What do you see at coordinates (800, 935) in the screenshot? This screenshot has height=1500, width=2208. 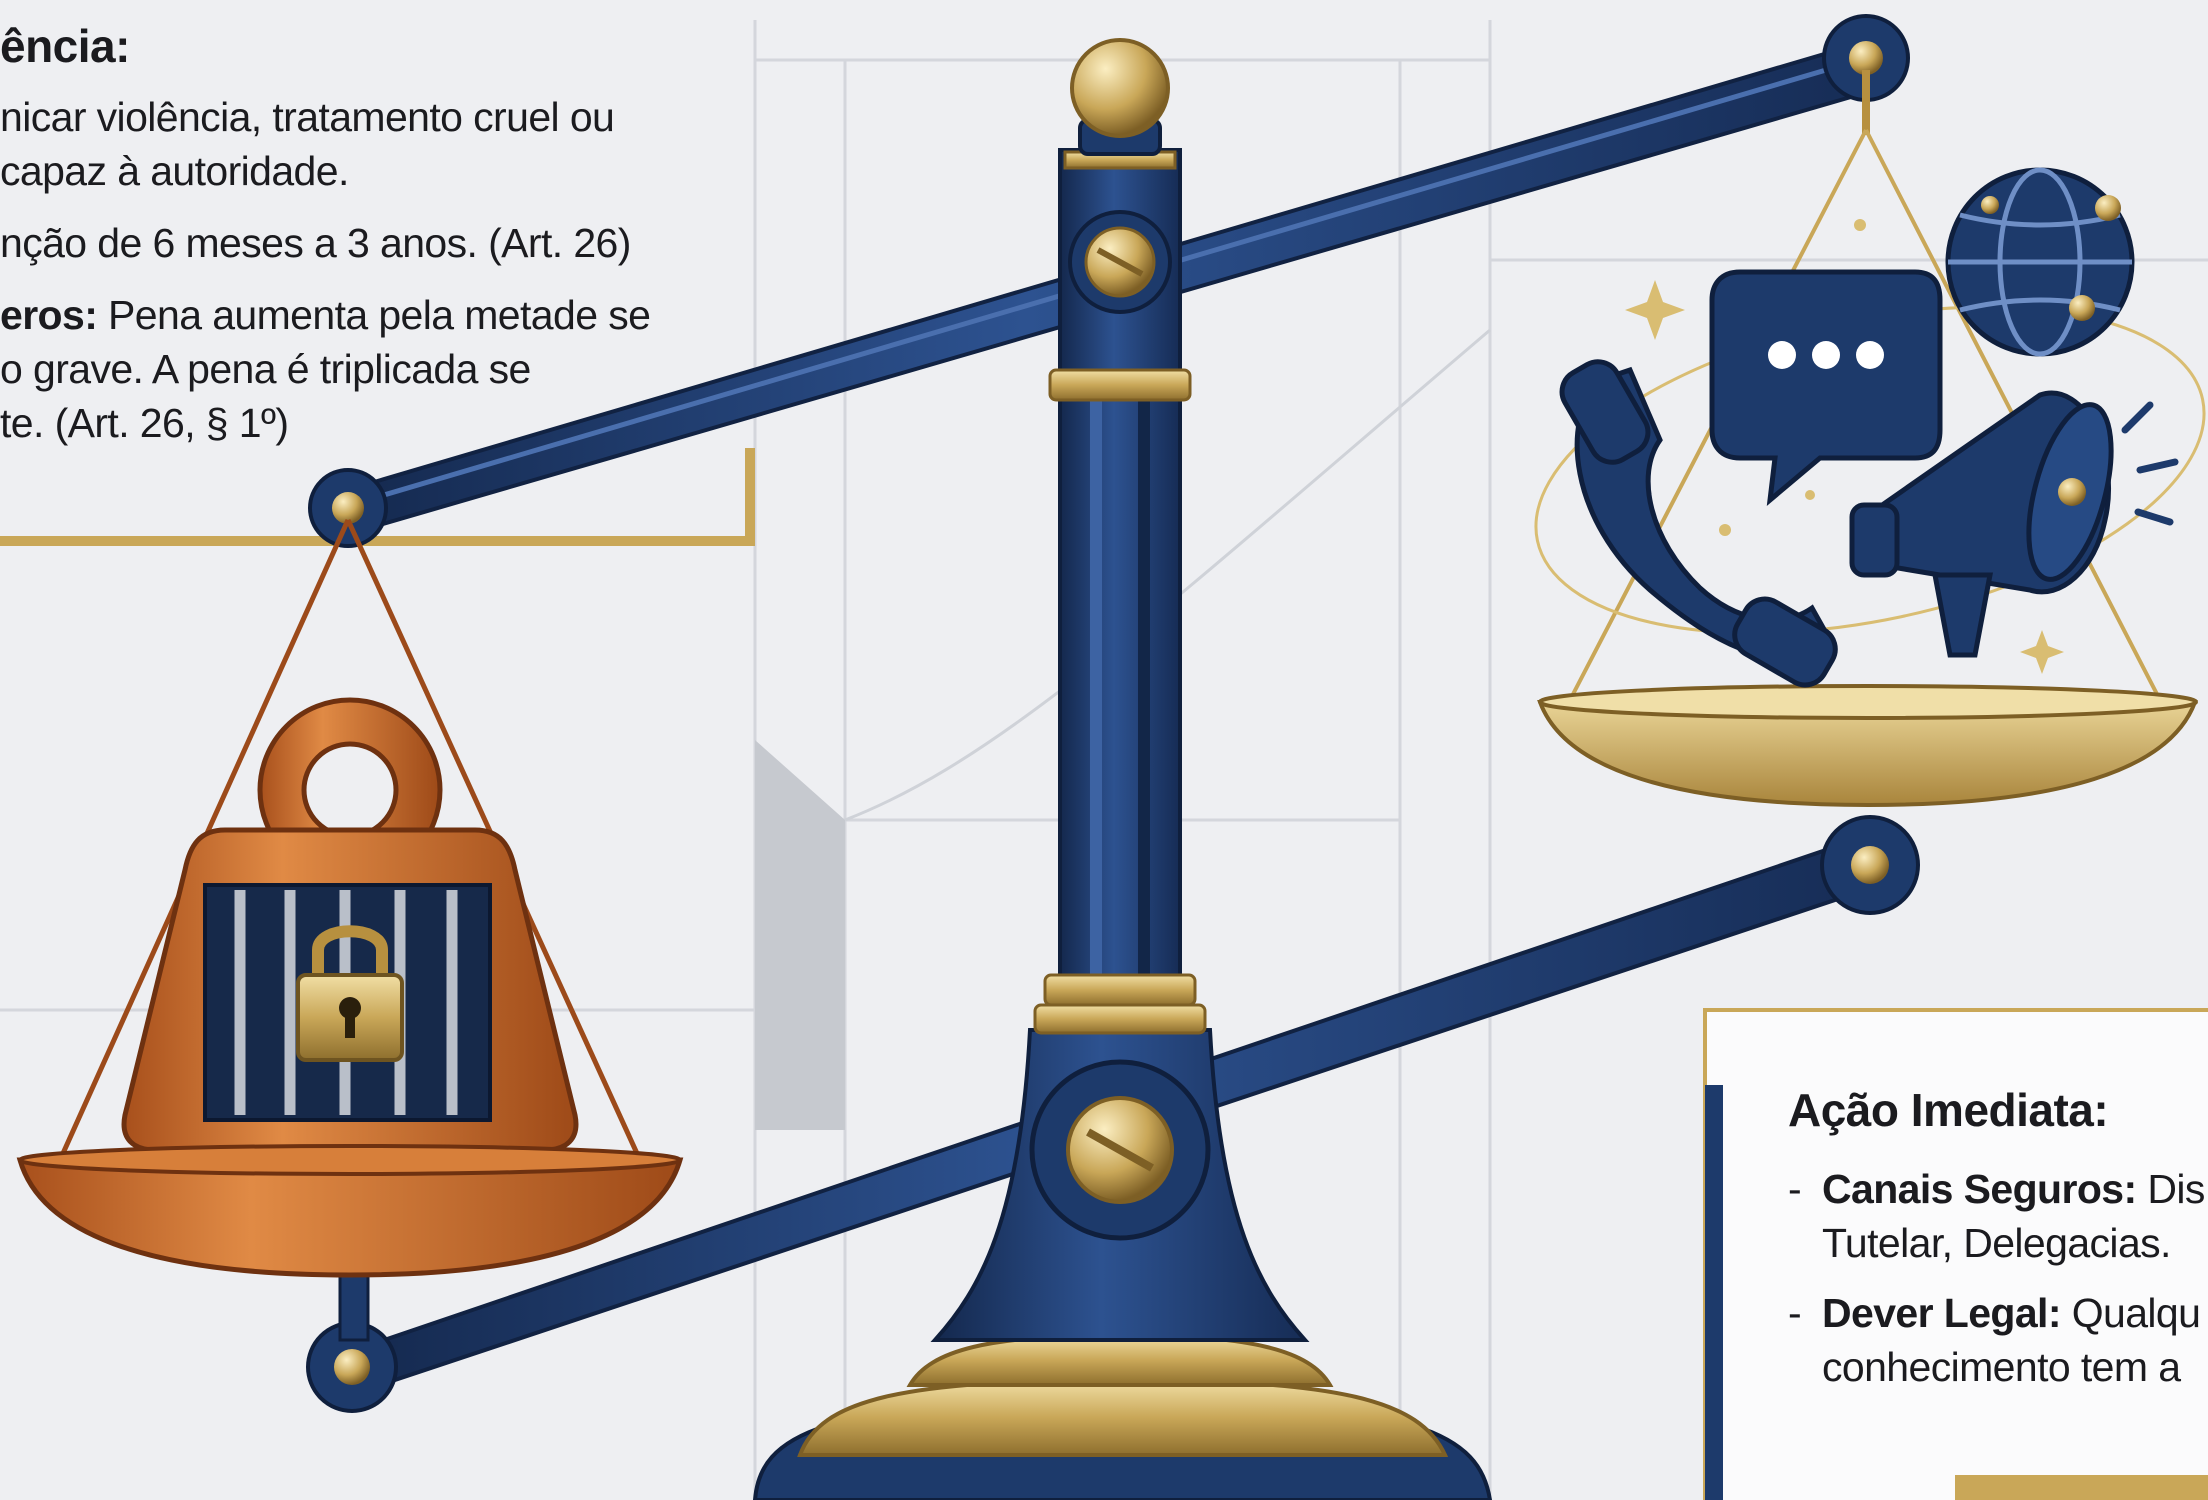 I see `background-triangle` at bounding box center [800, 935].